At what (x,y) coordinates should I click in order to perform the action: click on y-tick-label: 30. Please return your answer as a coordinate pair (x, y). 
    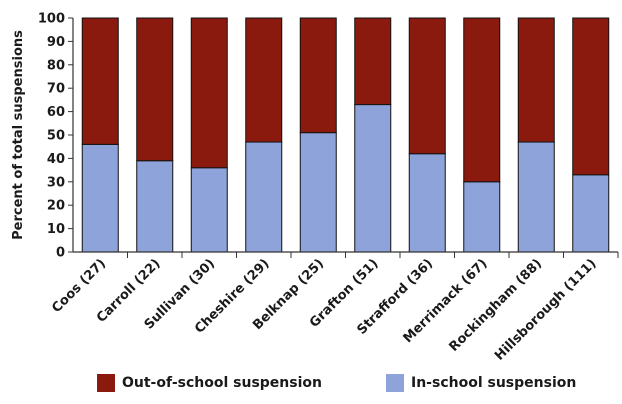
    Looking at the image, I should click on (56, 182).